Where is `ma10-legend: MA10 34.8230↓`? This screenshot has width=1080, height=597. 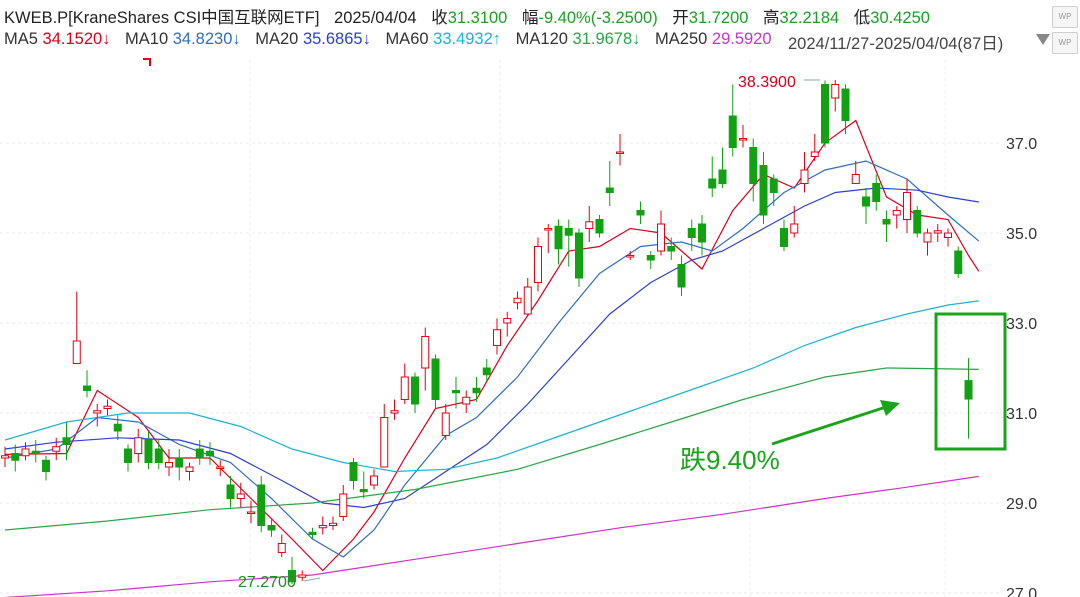 ma10-legend: MA10 34.8230↓ is located at coordinates (183, 39).